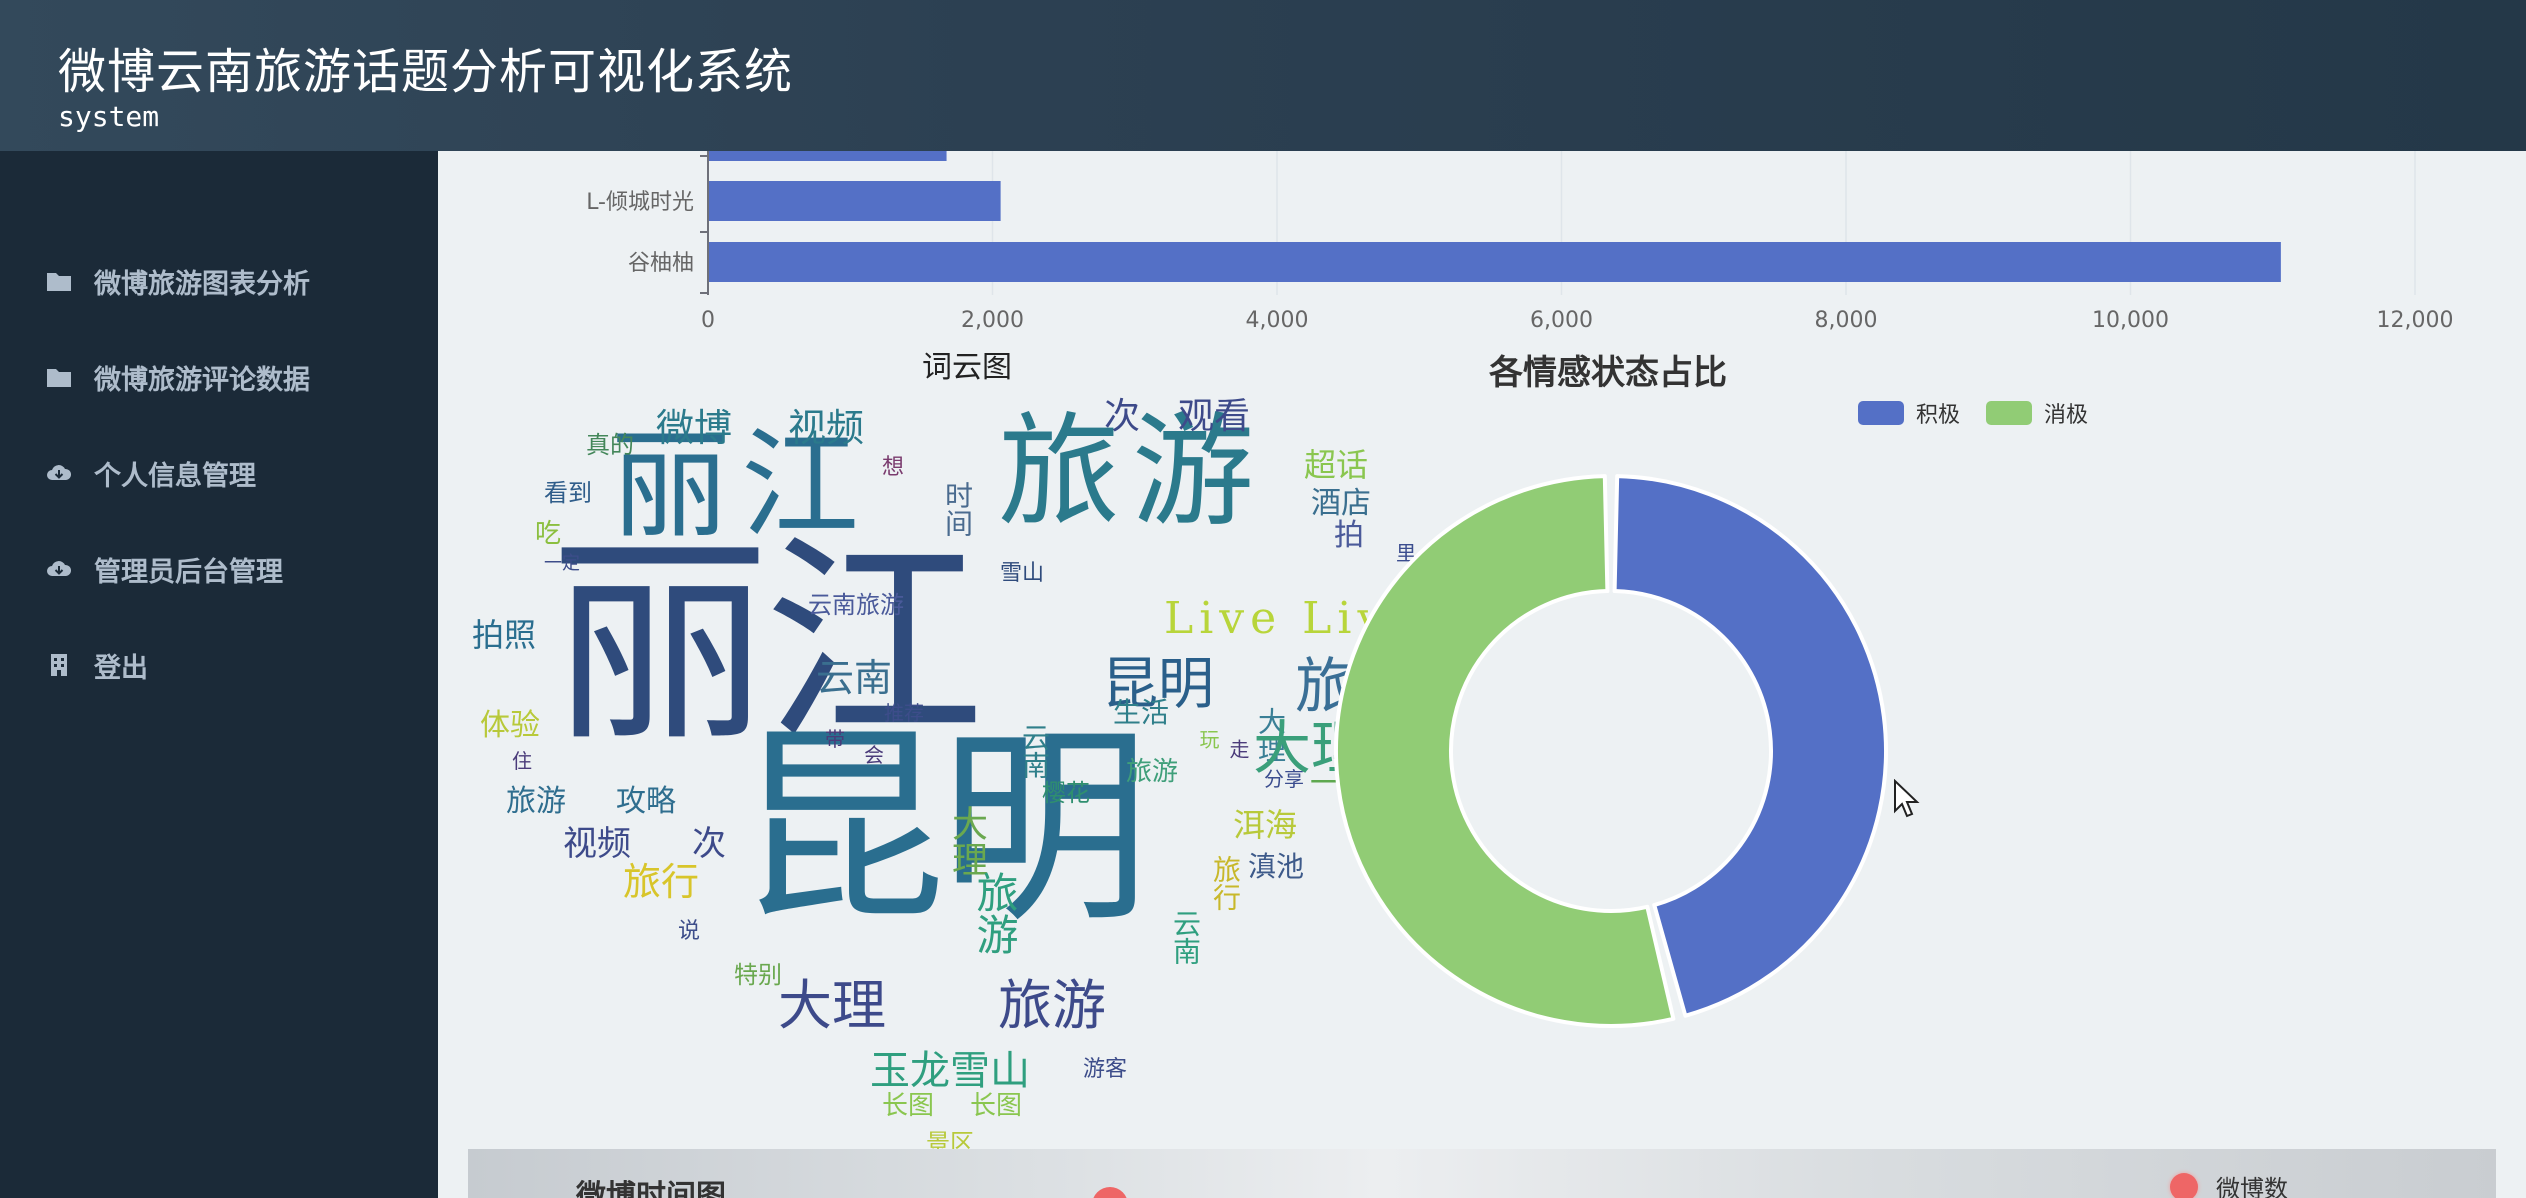 This screenshot has width=2526, height=1198. Describe the element at coordinates (694, 428) in the screenshot. I see `wordcloud-word: 微博` at that location.